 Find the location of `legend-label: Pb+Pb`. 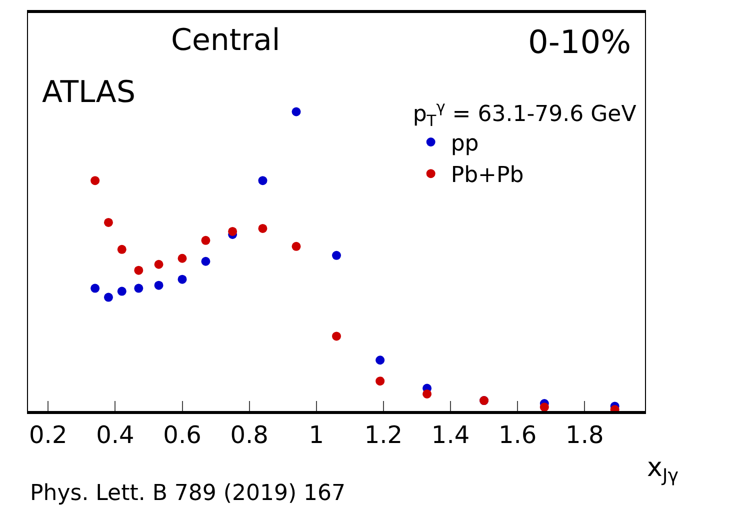

legend-label: Pb+Pb is located at coordinates (487, 175).